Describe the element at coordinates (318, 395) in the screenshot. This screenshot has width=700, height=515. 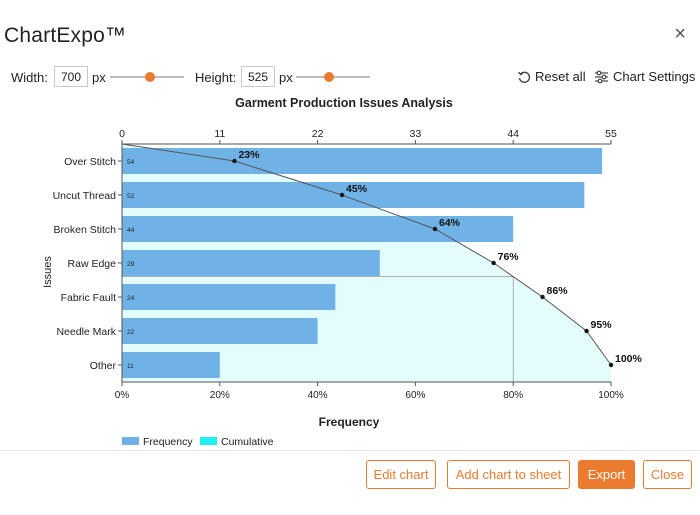
I see `bottom-tick-label-2: 40%` at that location.